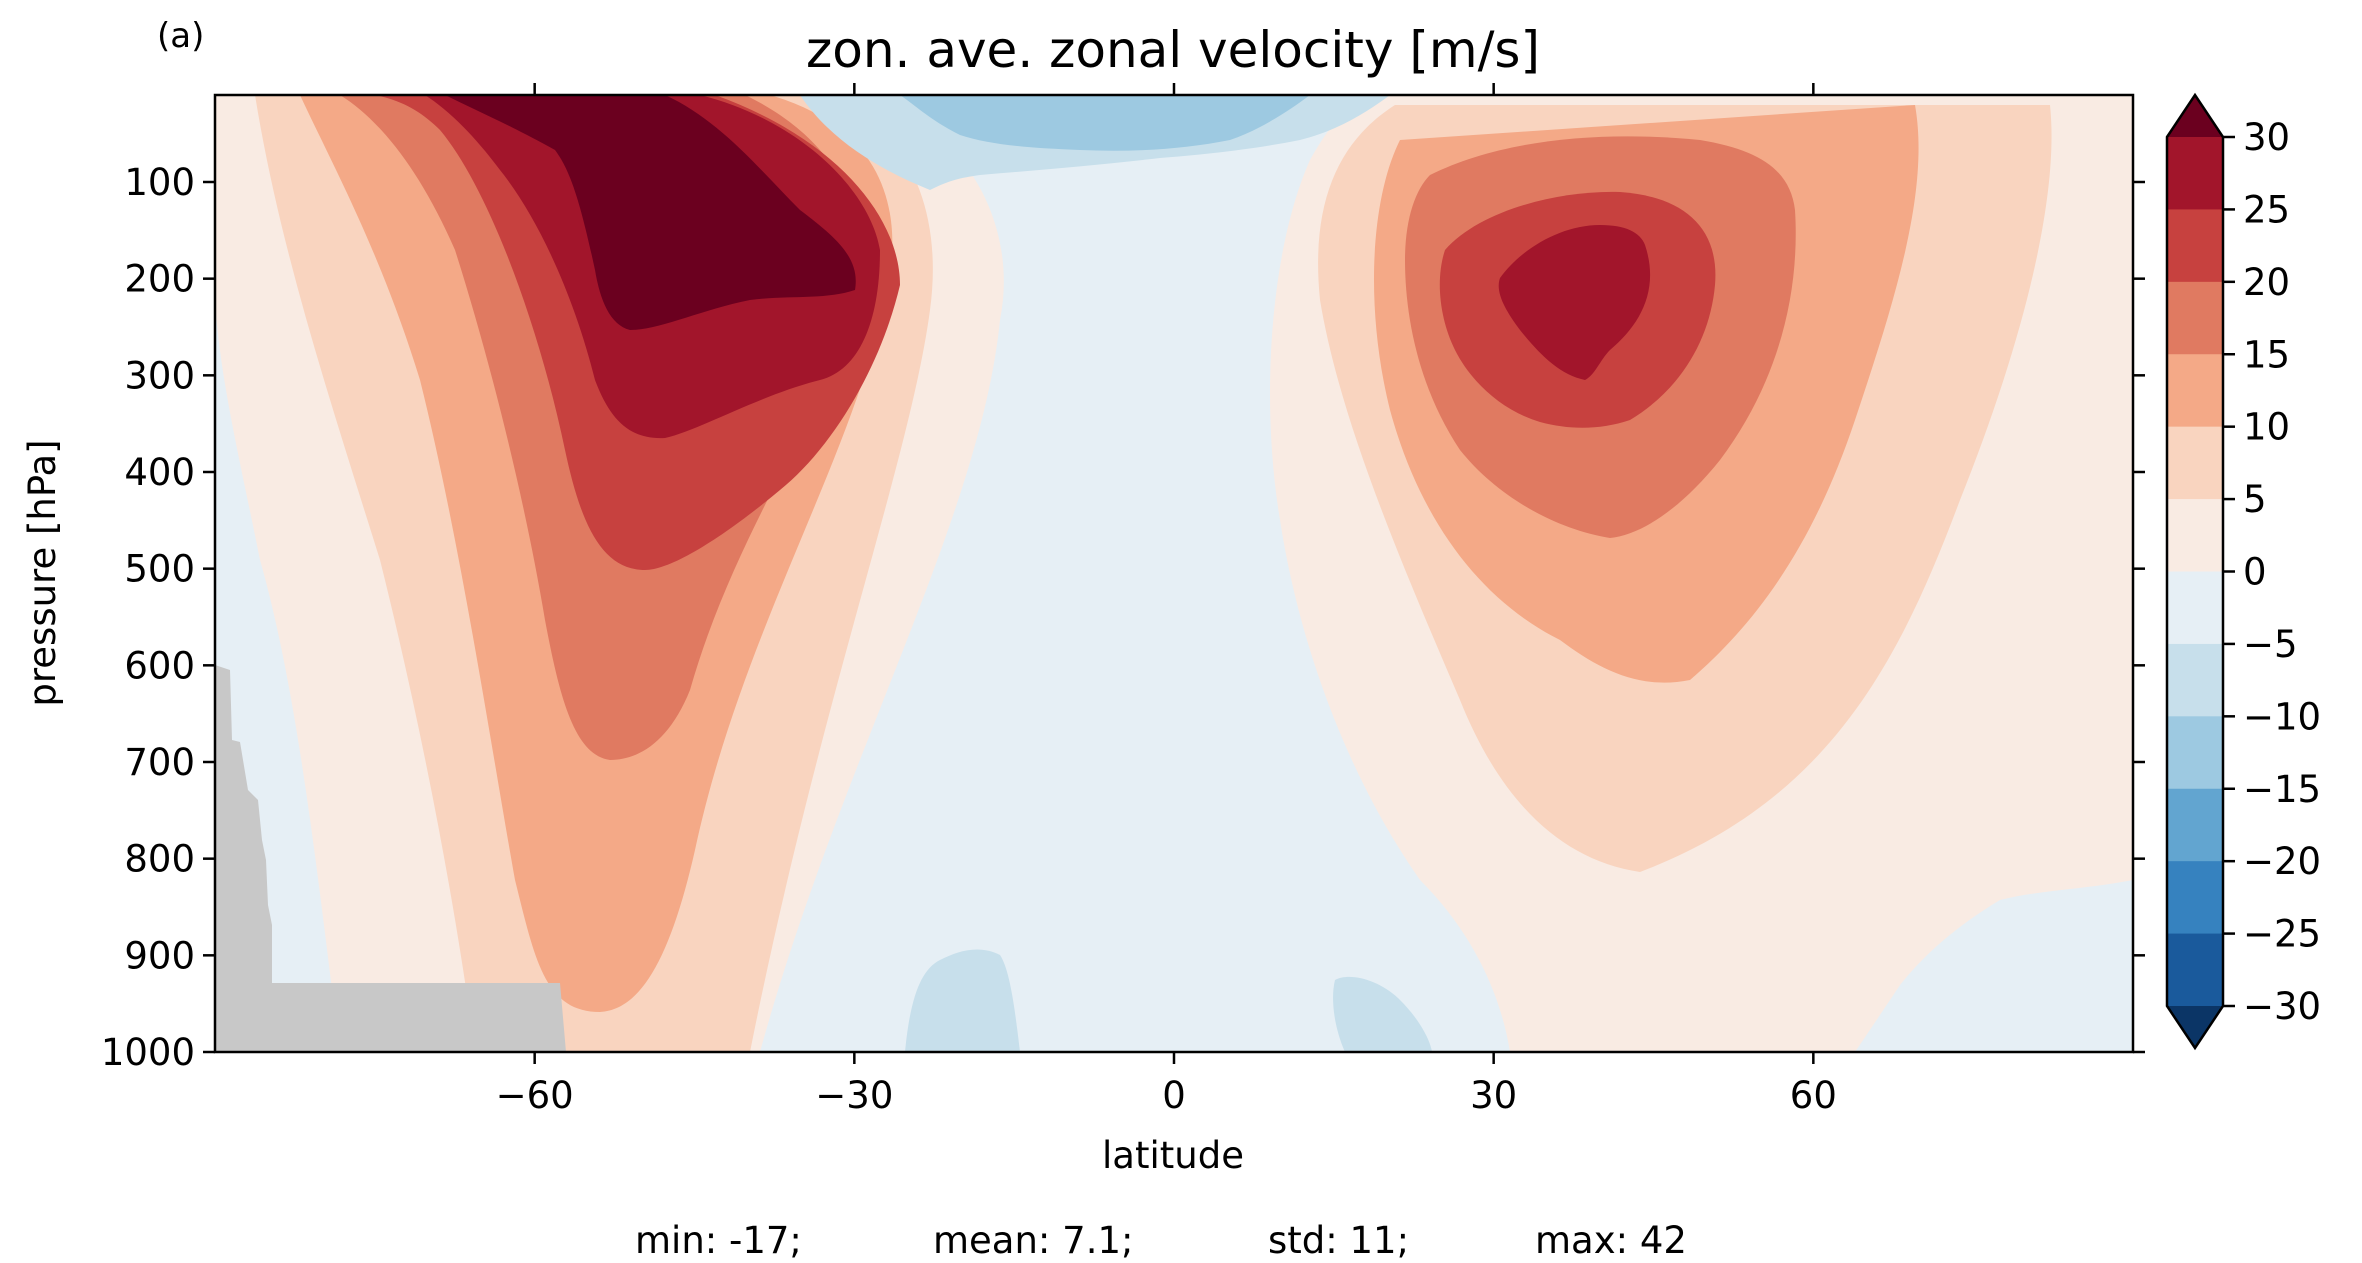  What do you see at coordinates (159, 182) in the screenshot?
I see `y-tick-label: 100` at bounding box center [159, 182].